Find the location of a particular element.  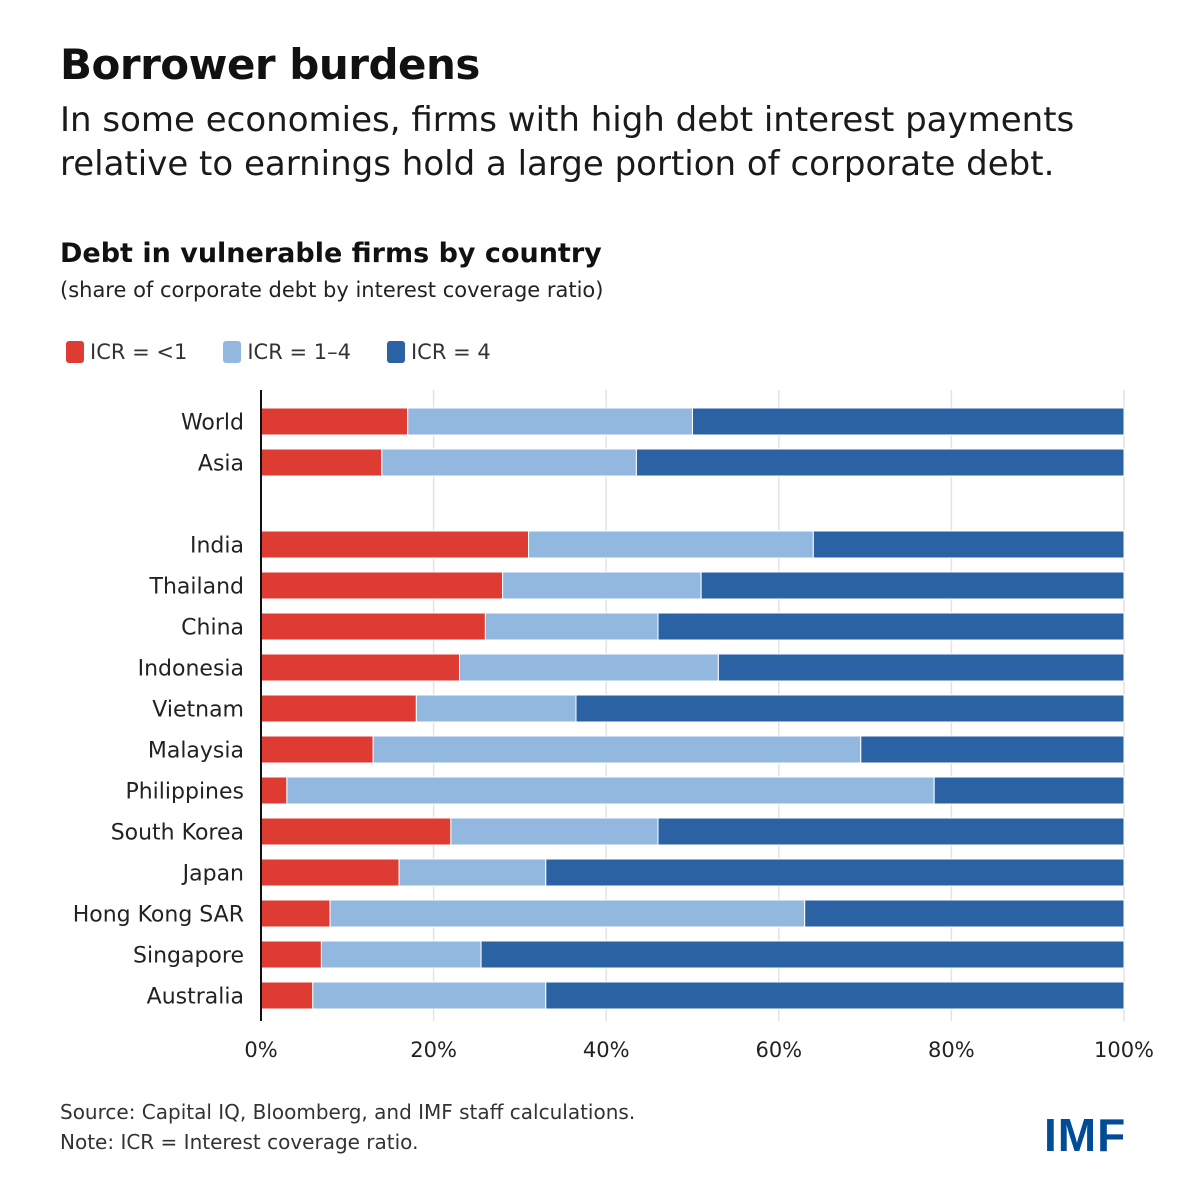

x-tick-label-40: 40% is located at coordinates (606, 1050).